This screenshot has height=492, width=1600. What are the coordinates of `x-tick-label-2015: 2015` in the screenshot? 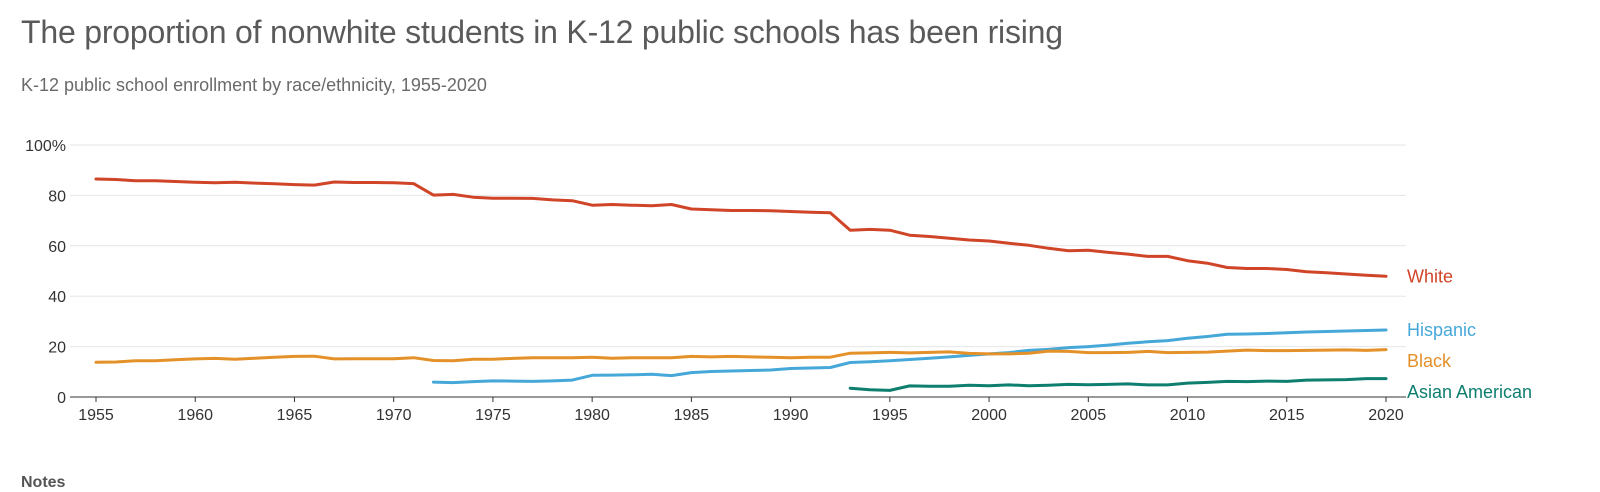 It's located at (1287, 415).